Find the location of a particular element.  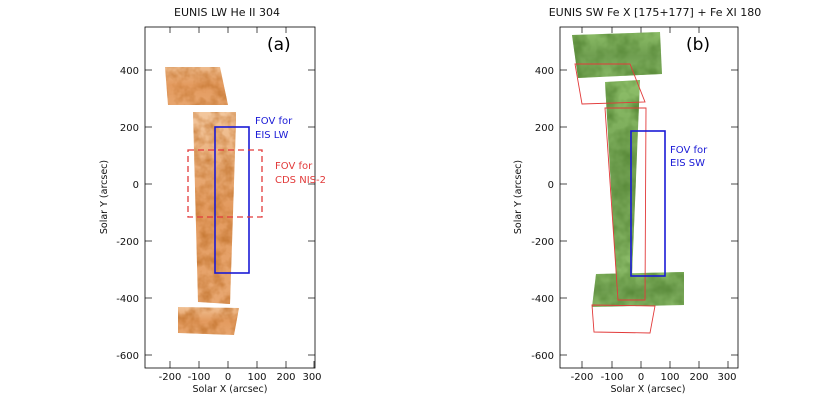

panel-a-xtick: 0 is located at coordinates (228, 377).